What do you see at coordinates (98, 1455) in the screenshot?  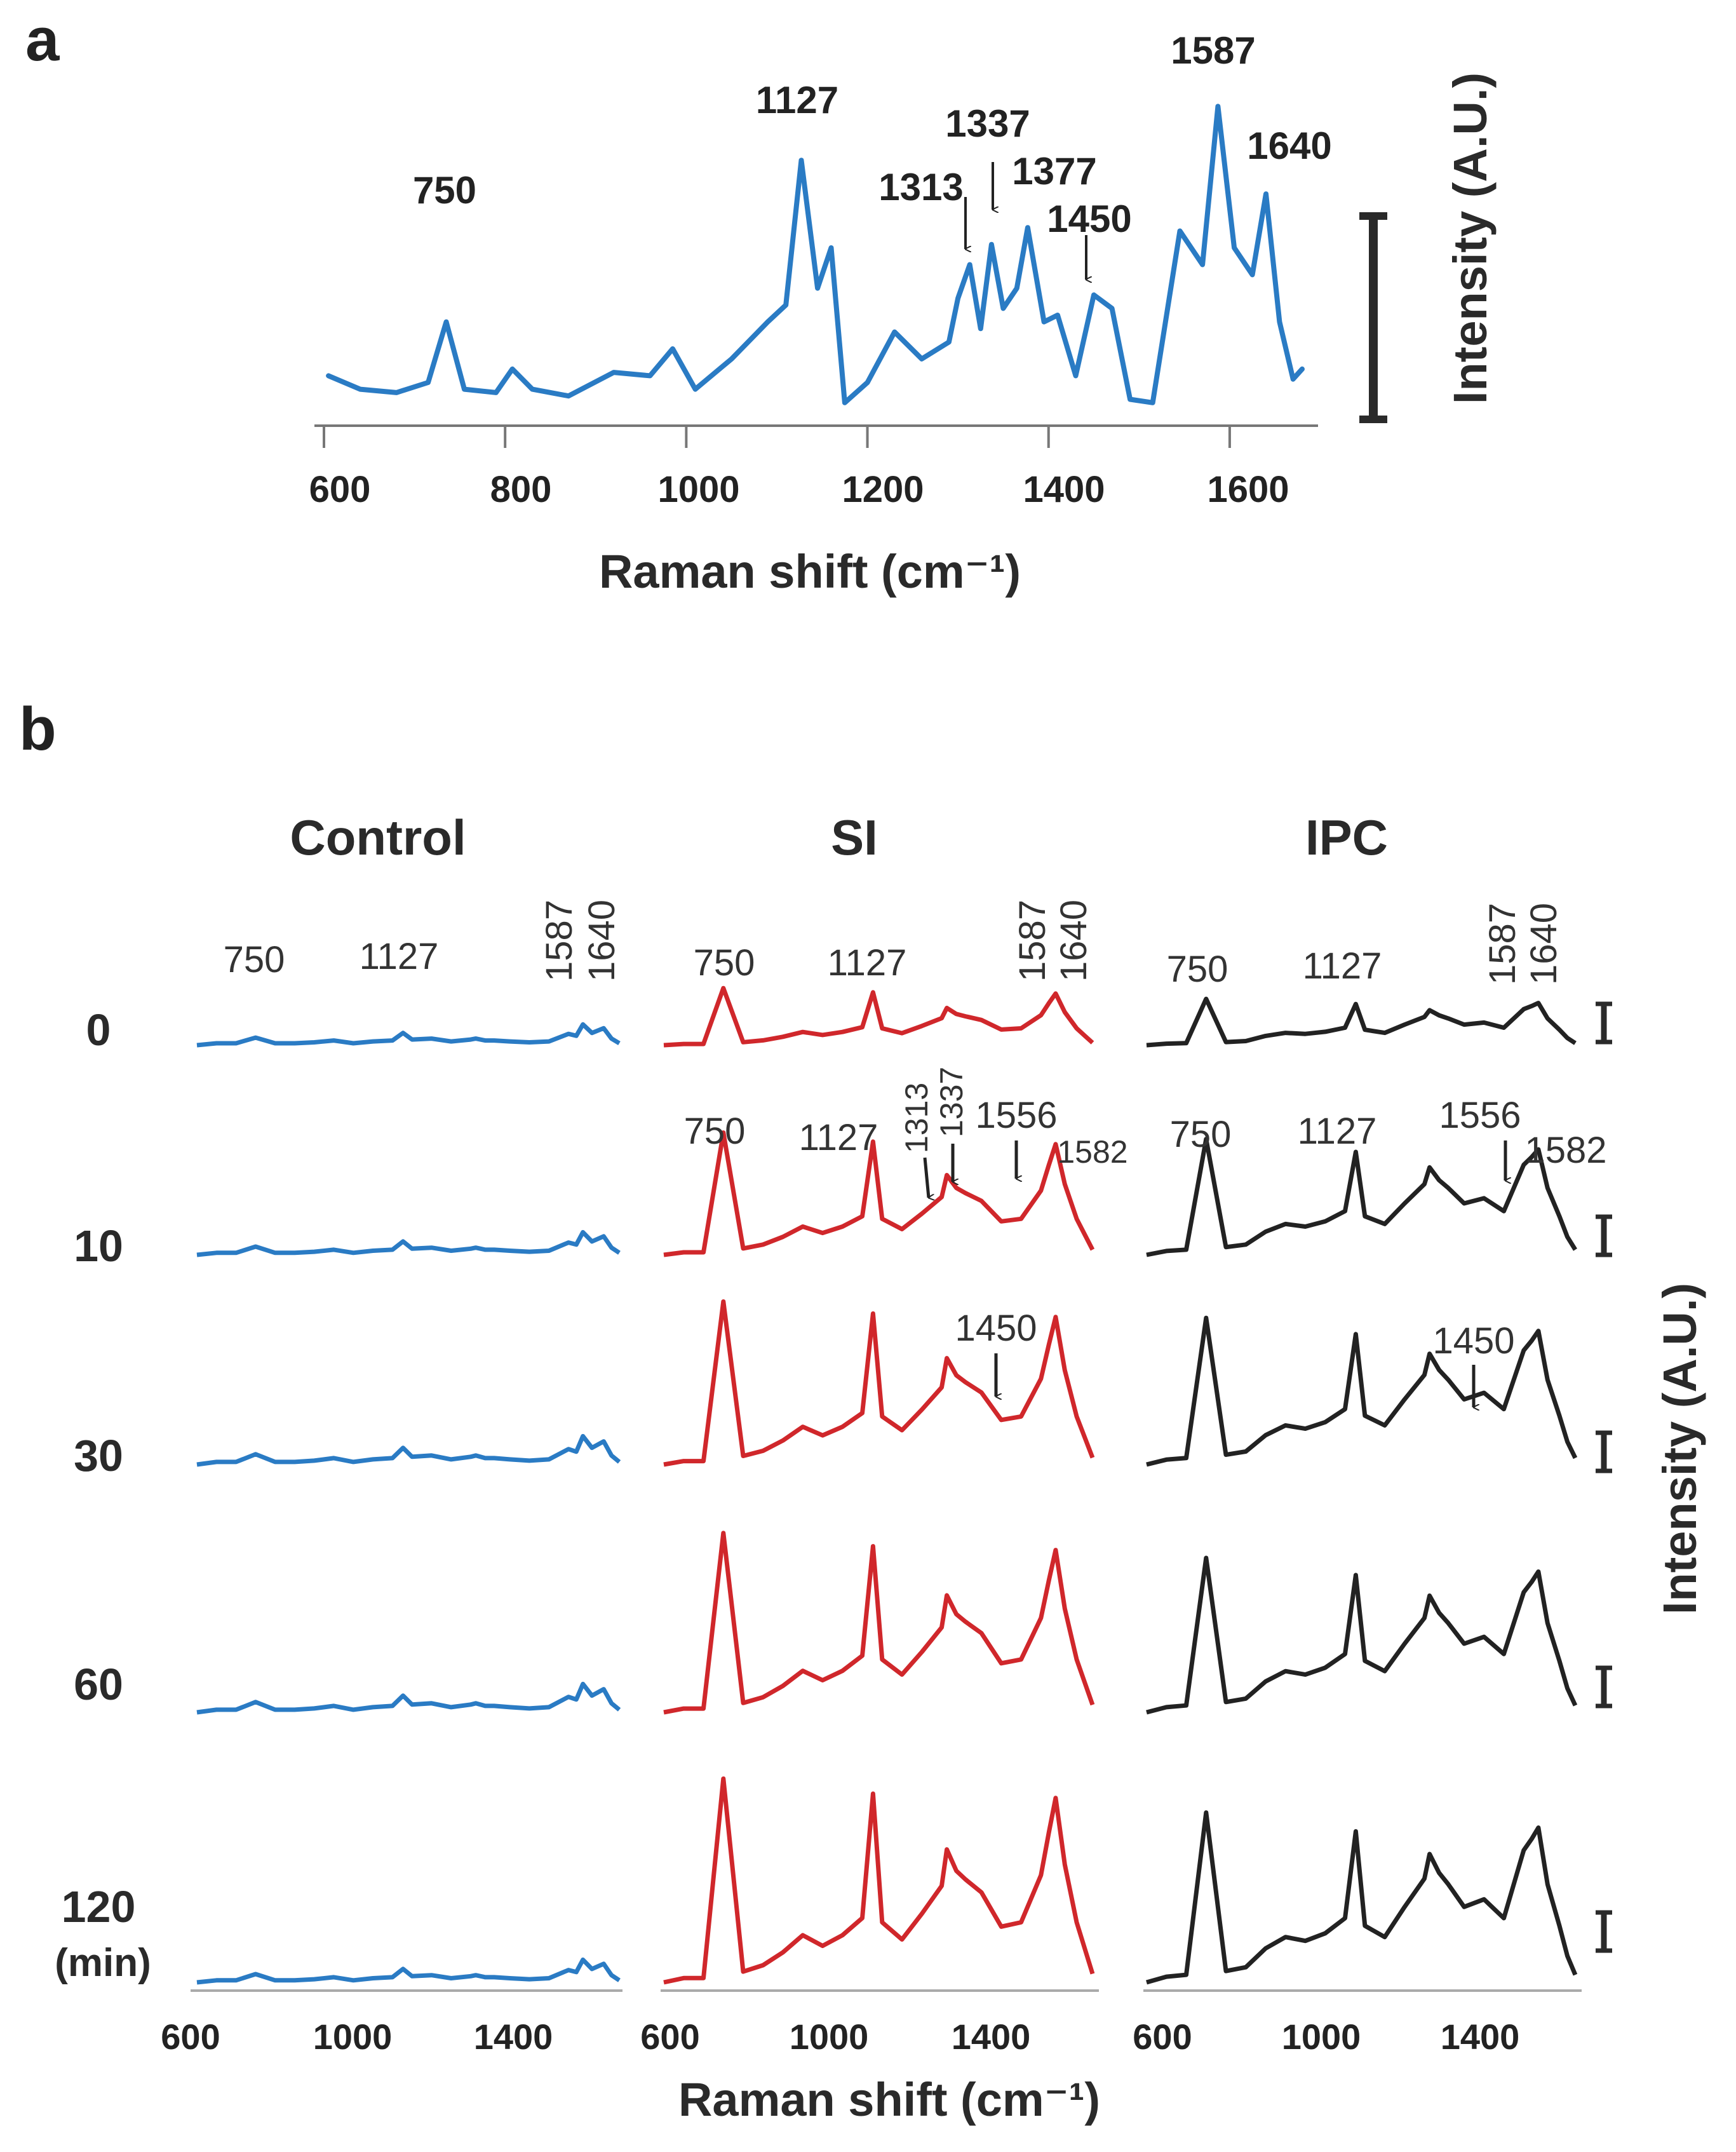 I see `time-label-30: 30` at bounding box center [98, 1455].